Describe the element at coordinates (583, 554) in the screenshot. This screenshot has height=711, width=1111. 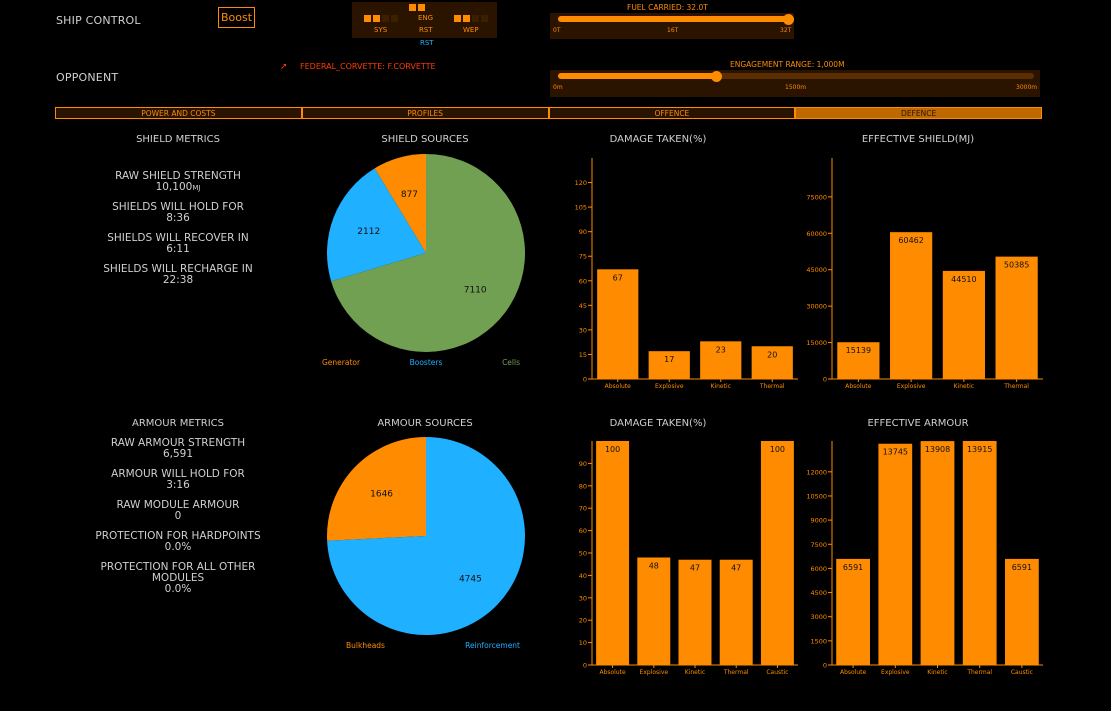
I see `y-tick-label: 50` at that location.